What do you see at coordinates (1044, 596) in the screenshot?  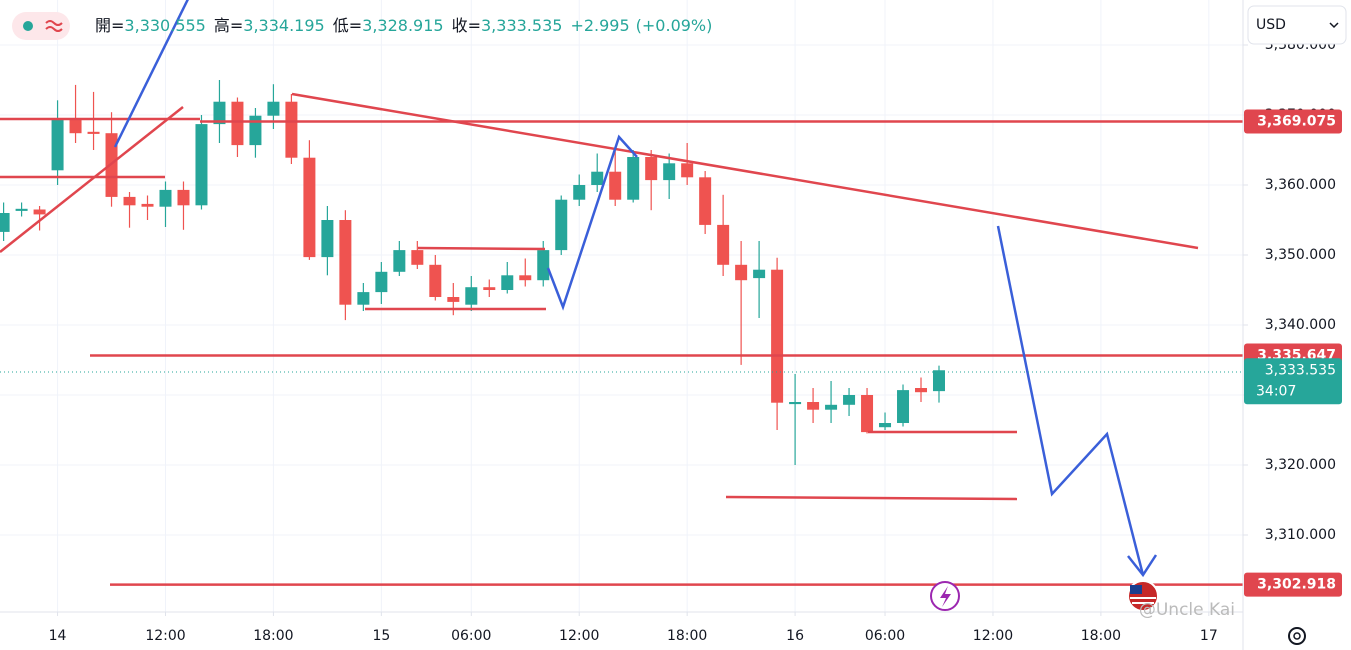 I see `event-icons` at bounding box center [1044, 596].